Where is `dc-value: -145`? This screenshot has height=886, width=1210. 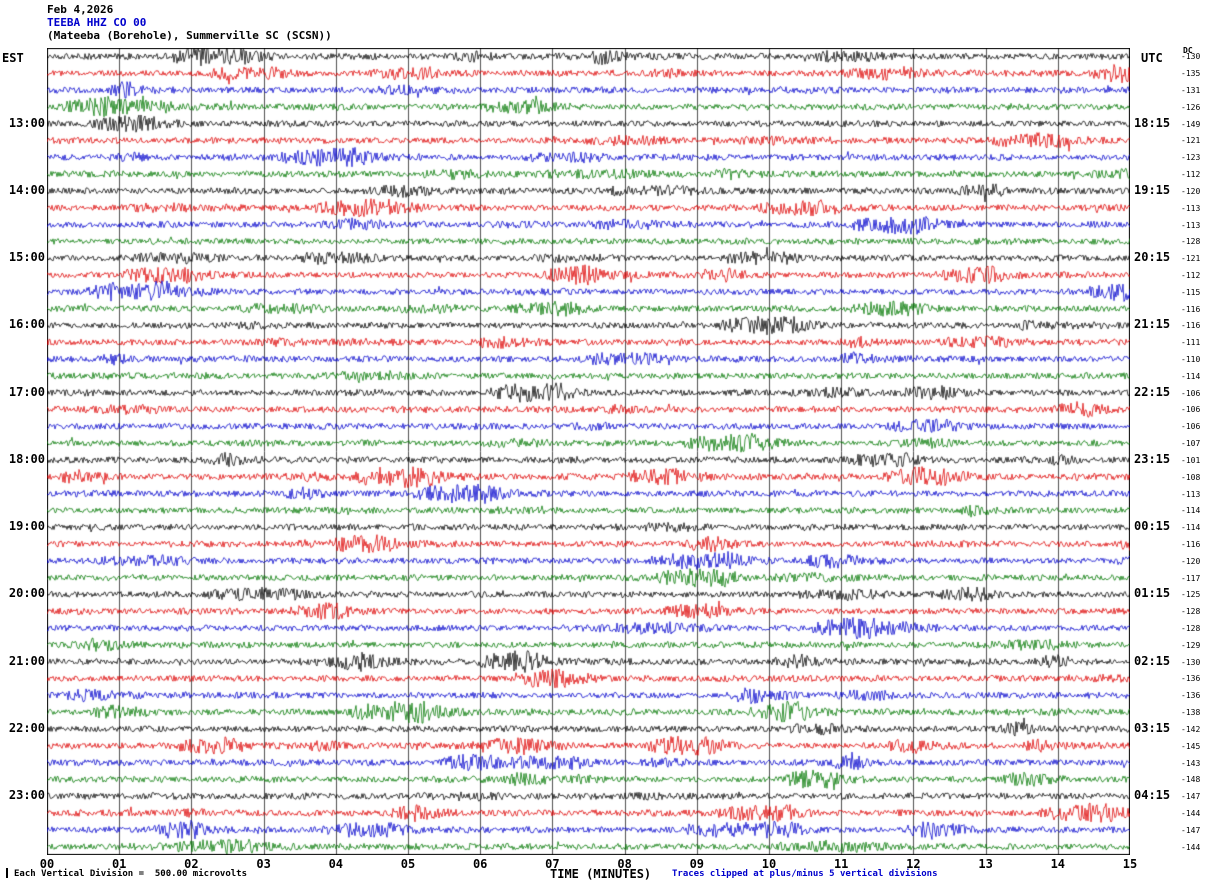
dc-value: -145 is located at coordinates (1191, 746).